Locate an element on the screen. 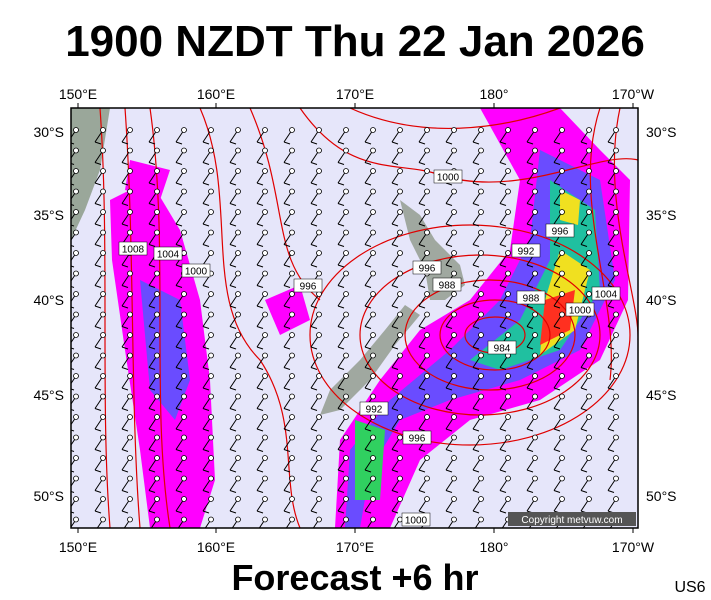 This screenshot has height=600, width=711. lon-label: 170°E is located at coordinates (355, 547).